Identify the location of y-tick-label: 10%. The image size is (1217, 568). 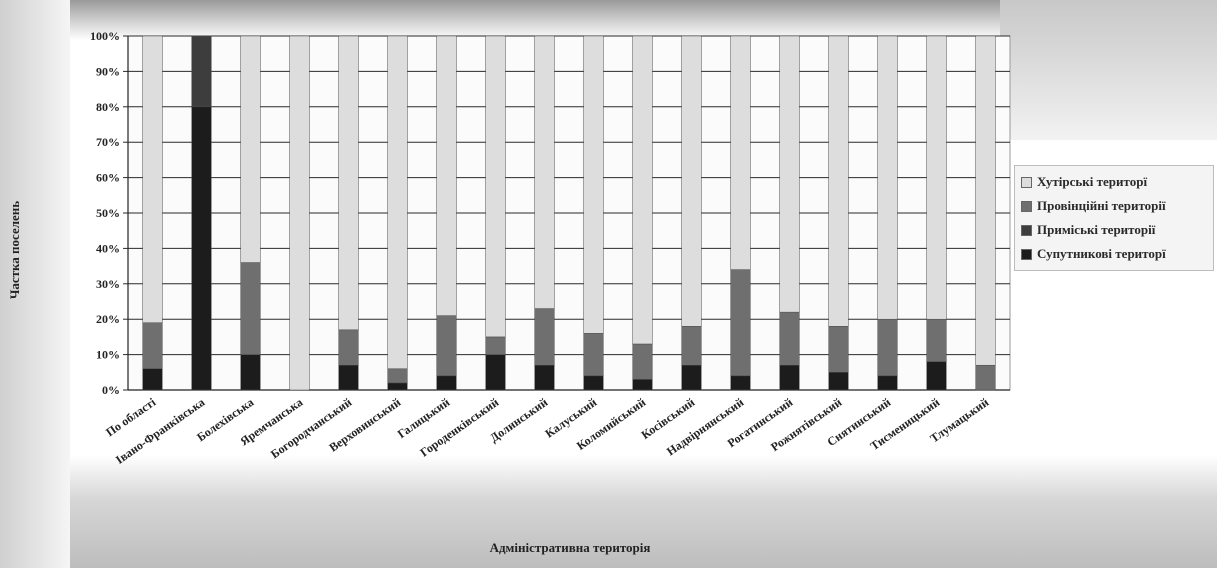
(108, 355).